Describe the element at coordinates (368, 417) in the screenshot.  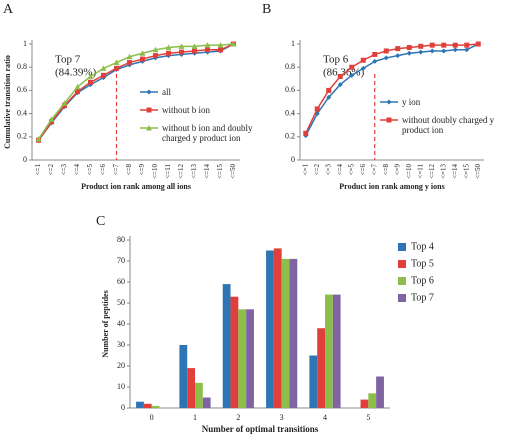
I see `x-tick-label: 5` at that location.